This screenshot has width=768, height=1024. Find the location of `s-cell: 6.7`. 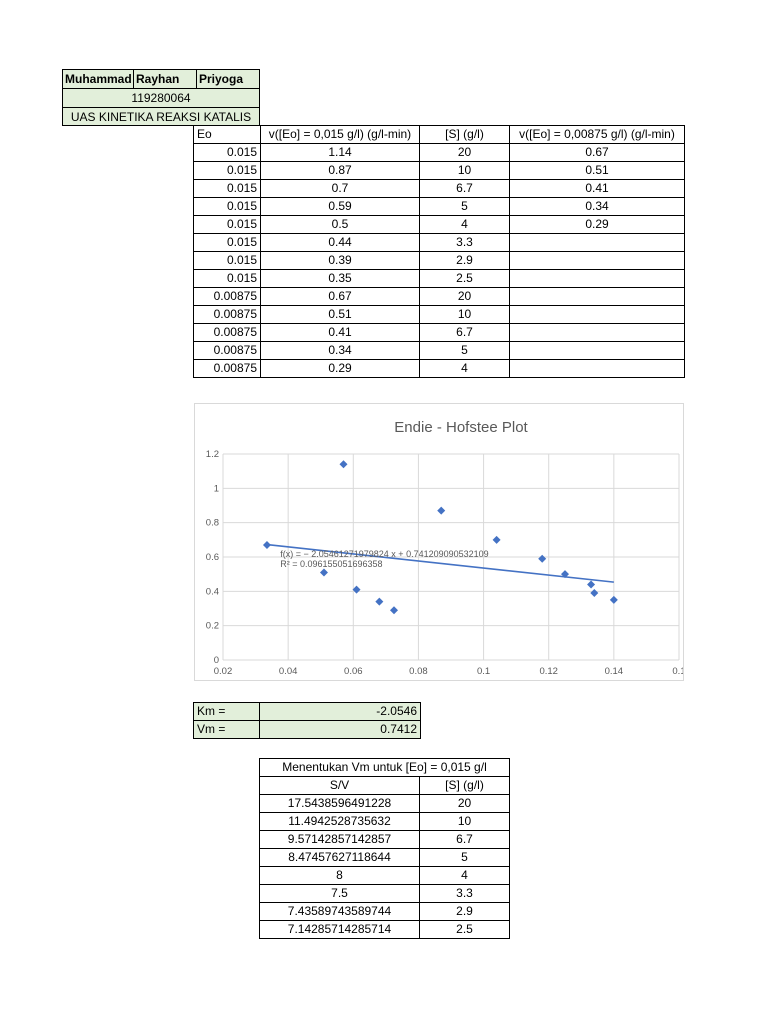

s-cell: 6.7 is located at coordinates (464, 188).